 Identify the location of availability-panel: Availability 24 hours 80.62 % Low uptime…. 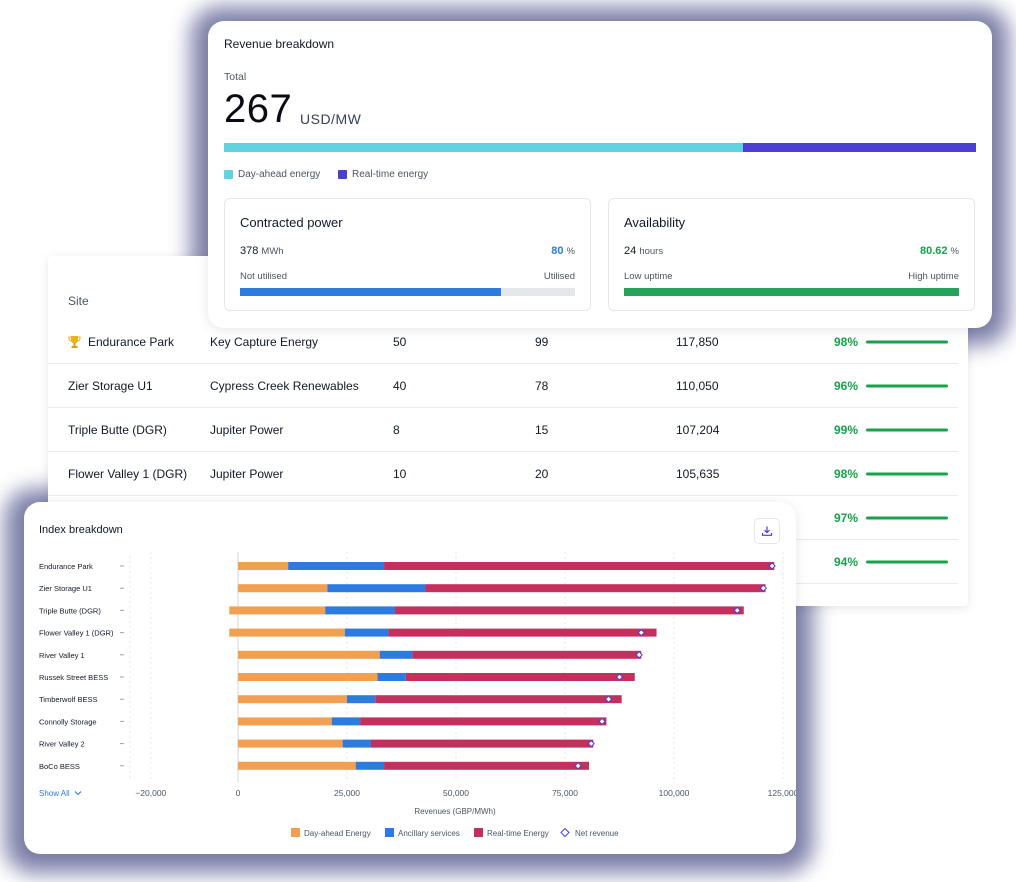
(791, 254).